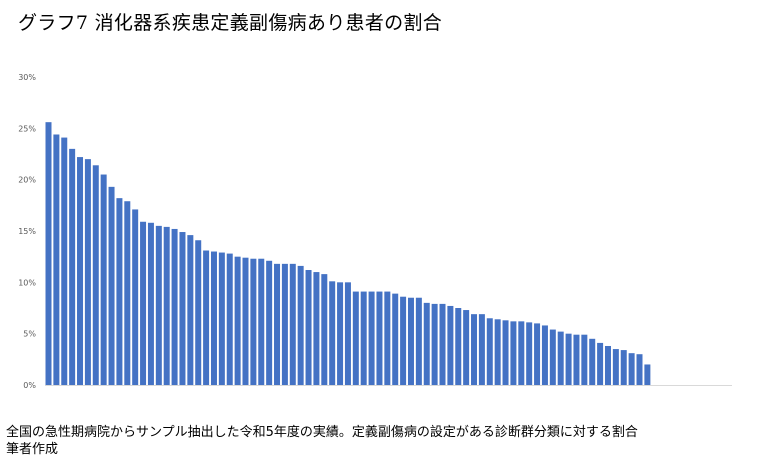 The width and height of the screenshot is (762, 474). Describe the element at coordinates (27, 180) in the screenshot. I see `y-tick-label: 20%` at that location.